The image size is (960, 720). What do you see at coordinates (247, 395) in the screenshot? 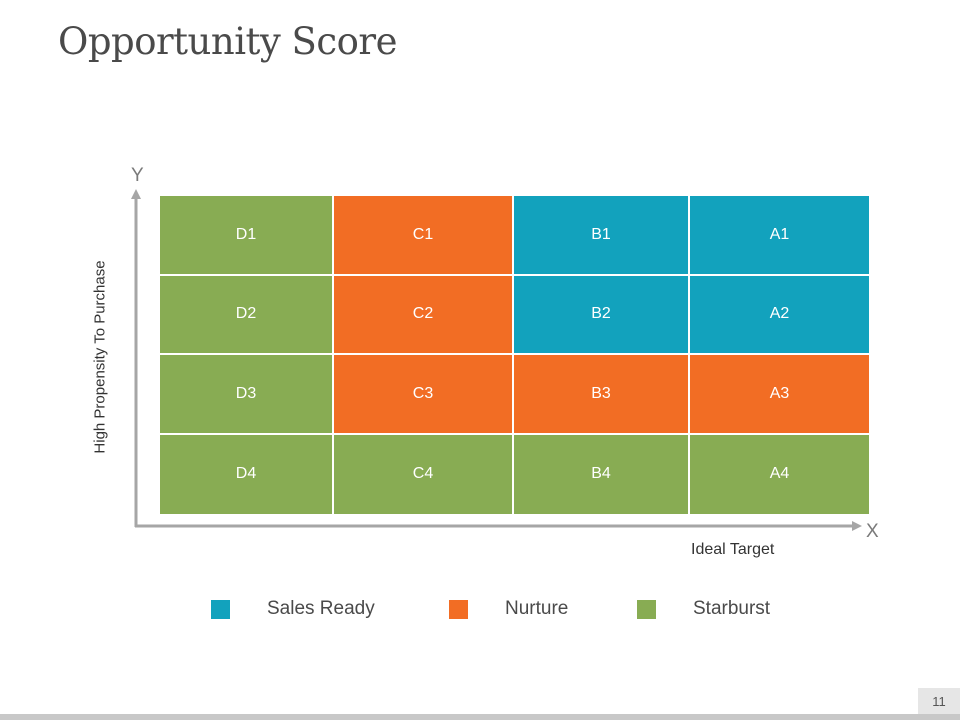
I see `grid-cell-d3: D3` at bounding box center [247, 395].